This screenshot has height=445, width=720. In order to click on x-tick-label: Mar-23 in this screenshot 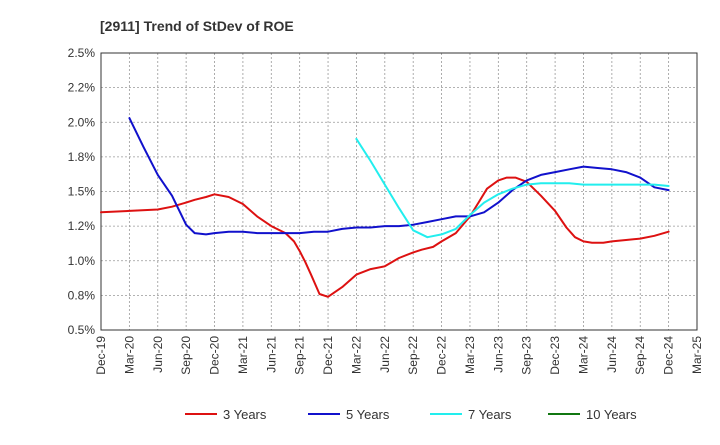, I will do `click(470, 355)`.